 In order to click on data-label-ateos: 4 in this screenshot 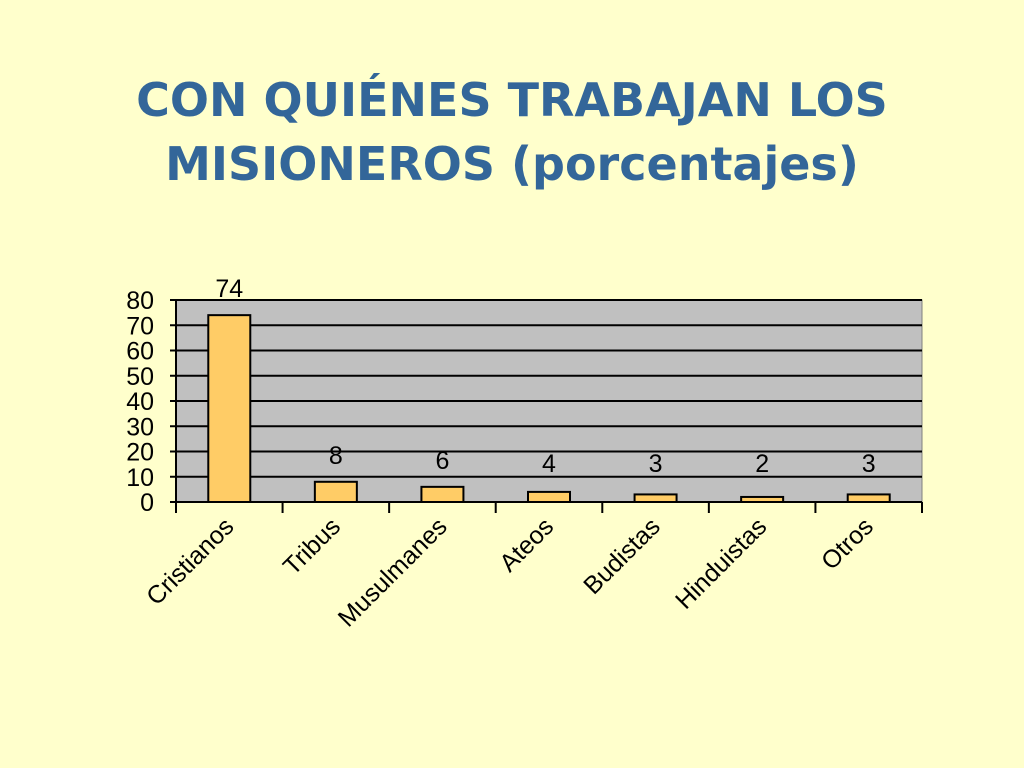, I will do `click(549, 464)`.